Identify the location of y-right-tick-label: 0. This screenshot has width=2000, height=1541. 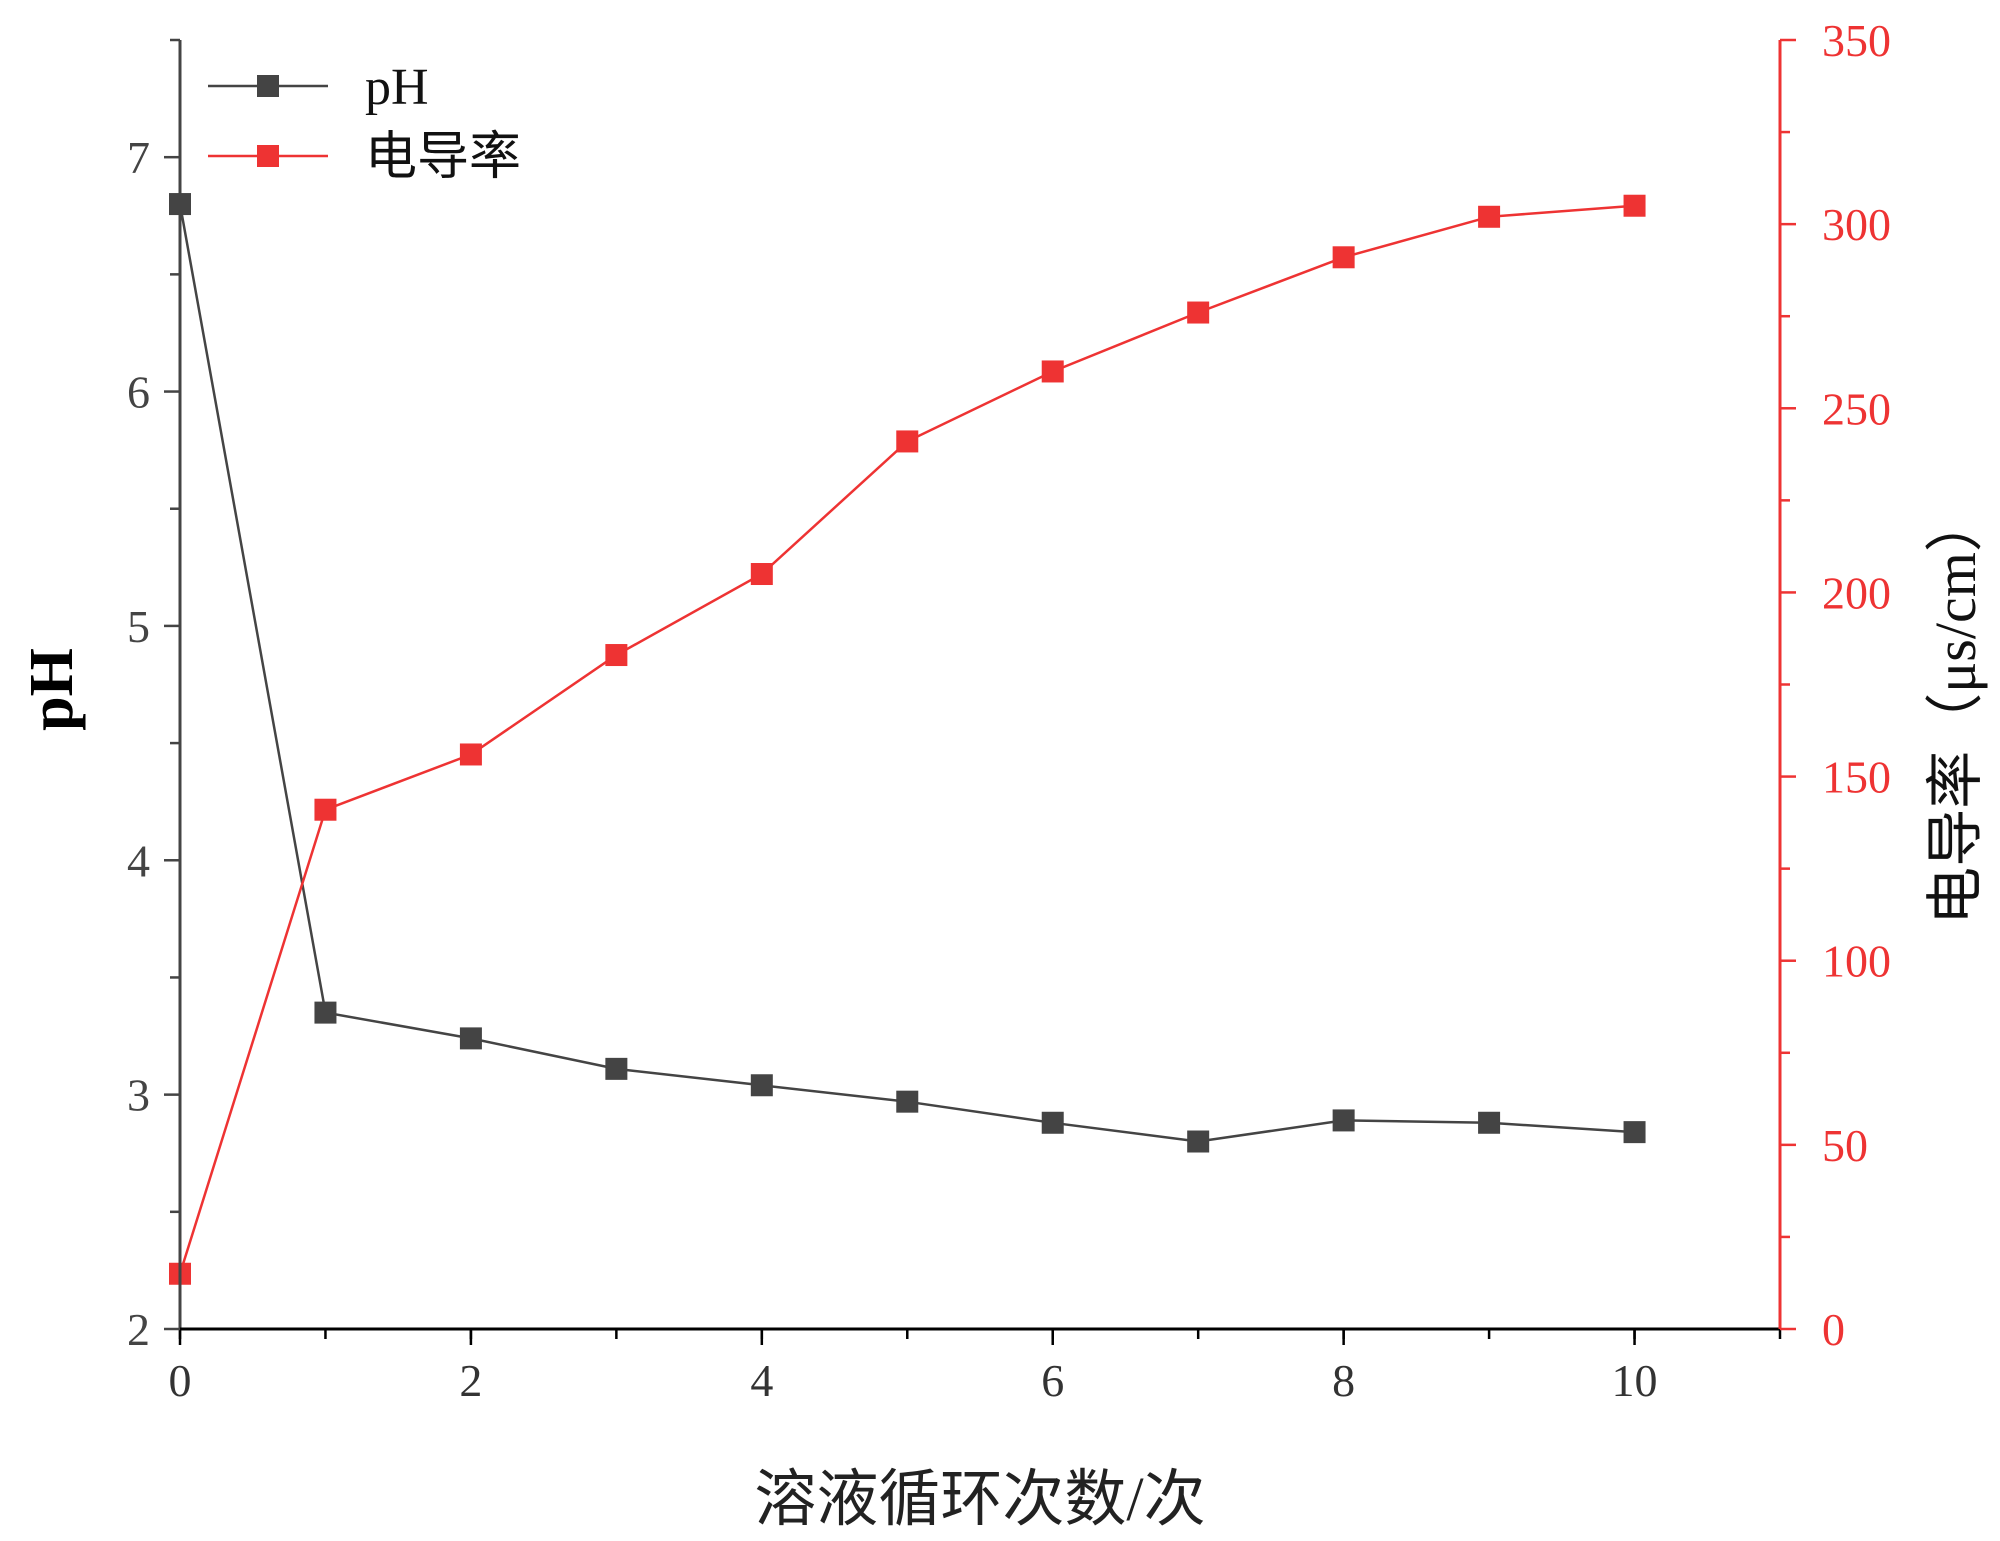
(1833, 1329).